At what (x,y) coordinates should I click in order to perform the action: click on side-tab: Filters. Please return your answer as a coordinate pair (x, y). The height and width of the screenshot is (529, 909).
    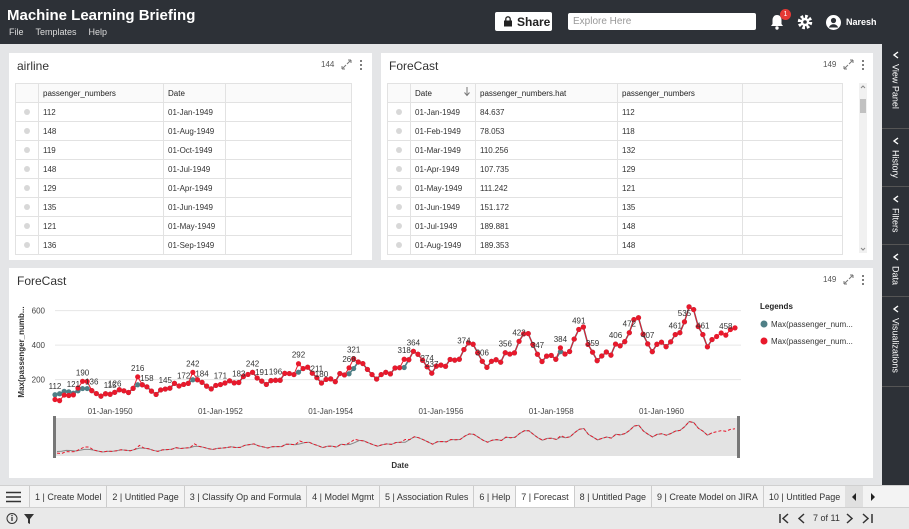
    Looking at the image, I should click on (895, 216).